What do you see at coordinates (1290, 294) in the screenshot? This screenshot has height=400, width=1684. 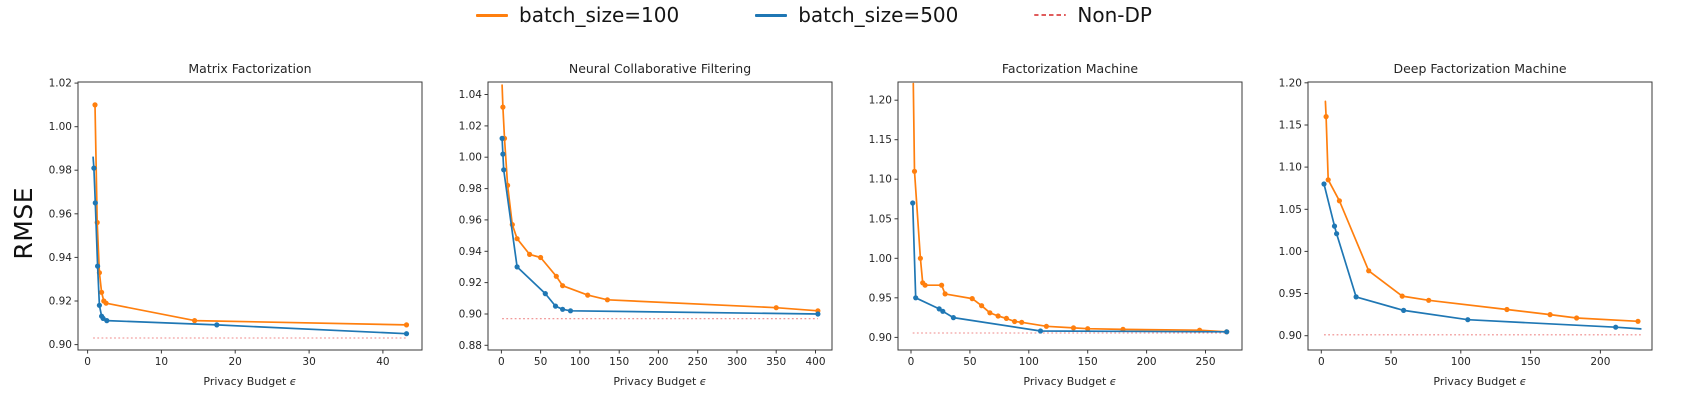 I see `y-tick-label: 0.95` at bounding box center [1290, 294].